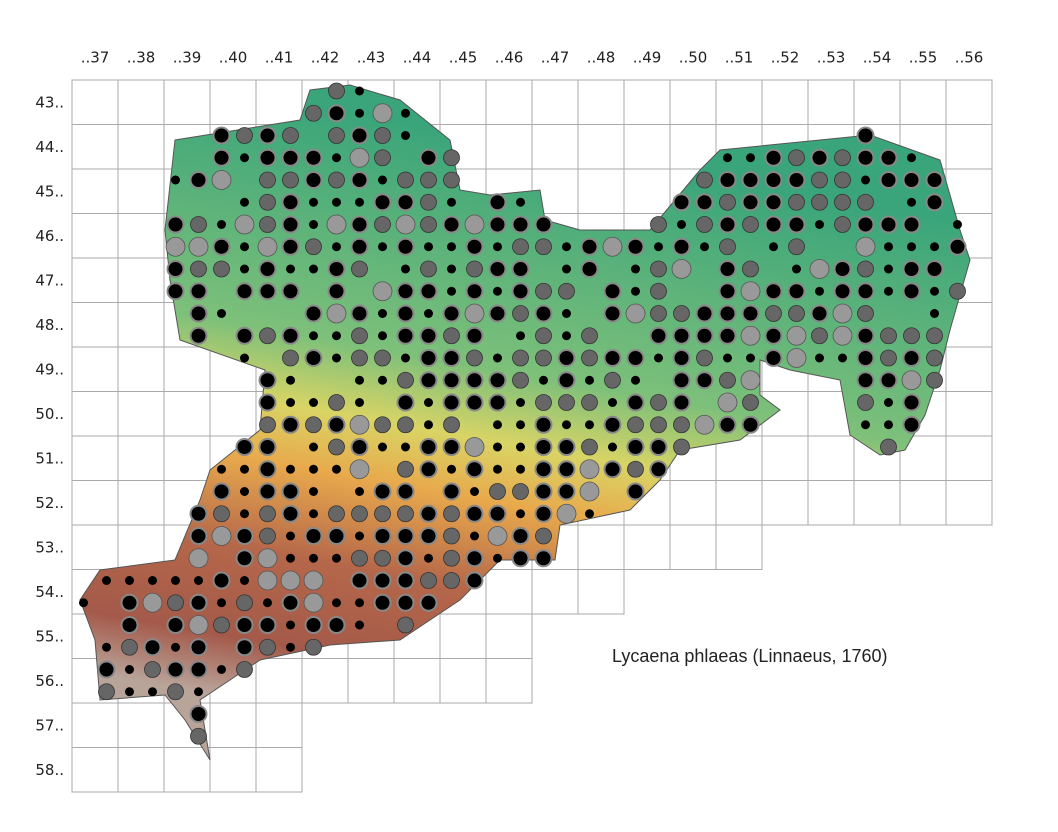 This screenshot has width=1058, height=832. I want to click on column-label: ..54, so click(877, 58).